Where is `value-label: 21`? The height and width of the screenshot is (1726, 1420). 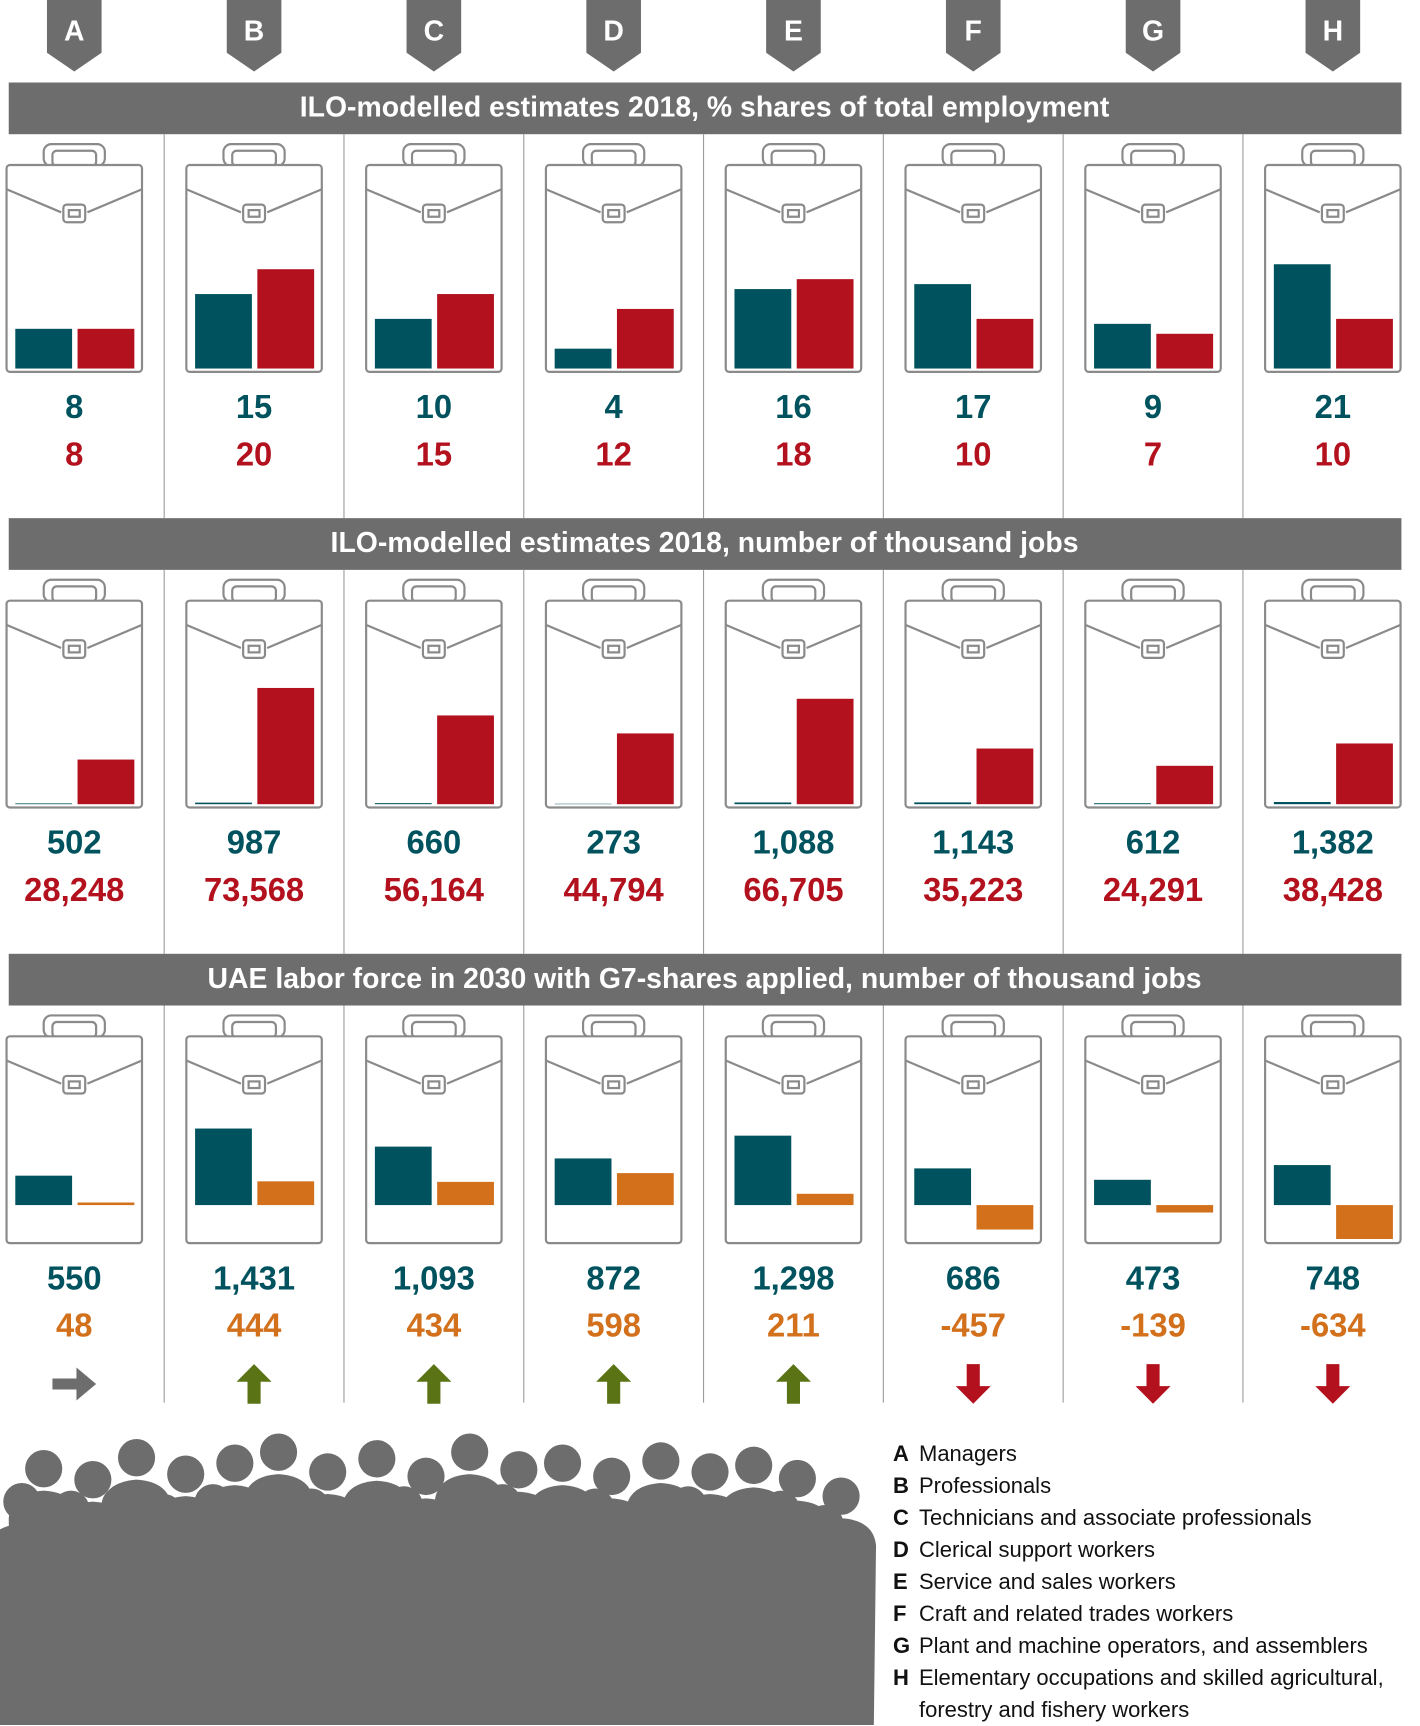
value-label: 21 is located at coordinates (1333, 406).